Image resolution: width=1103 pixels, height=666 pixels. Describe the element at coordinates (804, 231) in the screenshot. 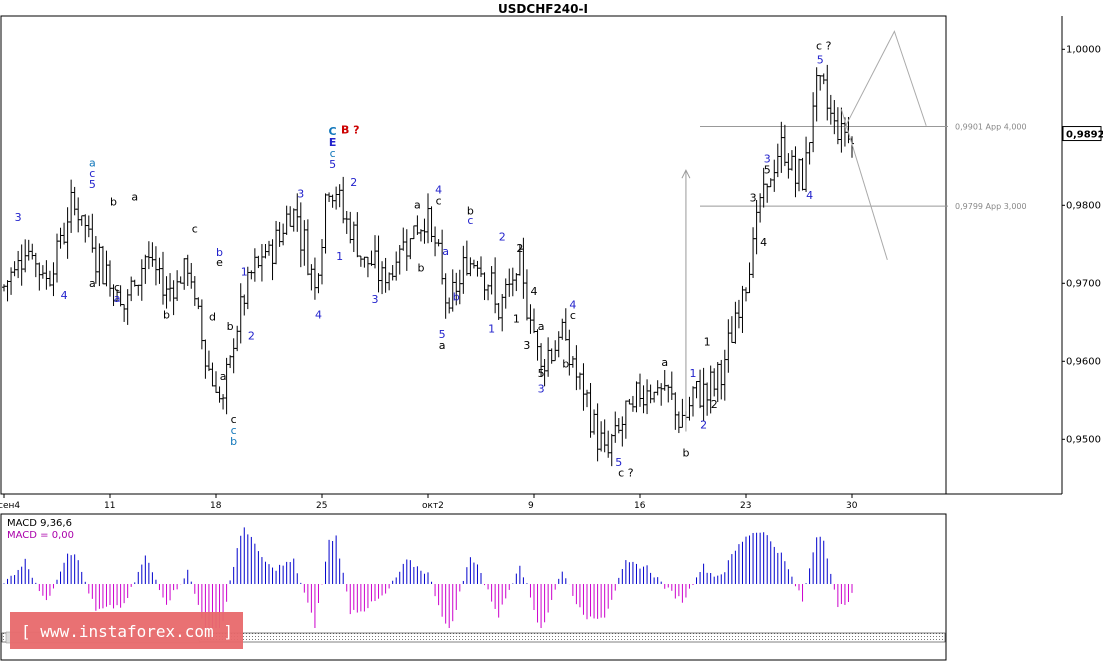

I see `projection-lines` at that location.